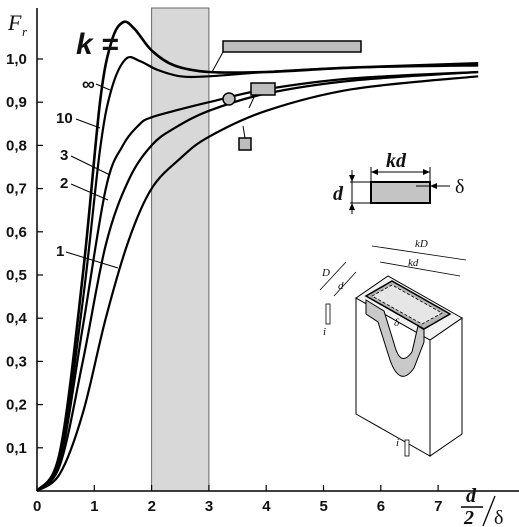 This screenshot has height=527, width=519. I want to click on kd-label: kd, so click(396, 161).